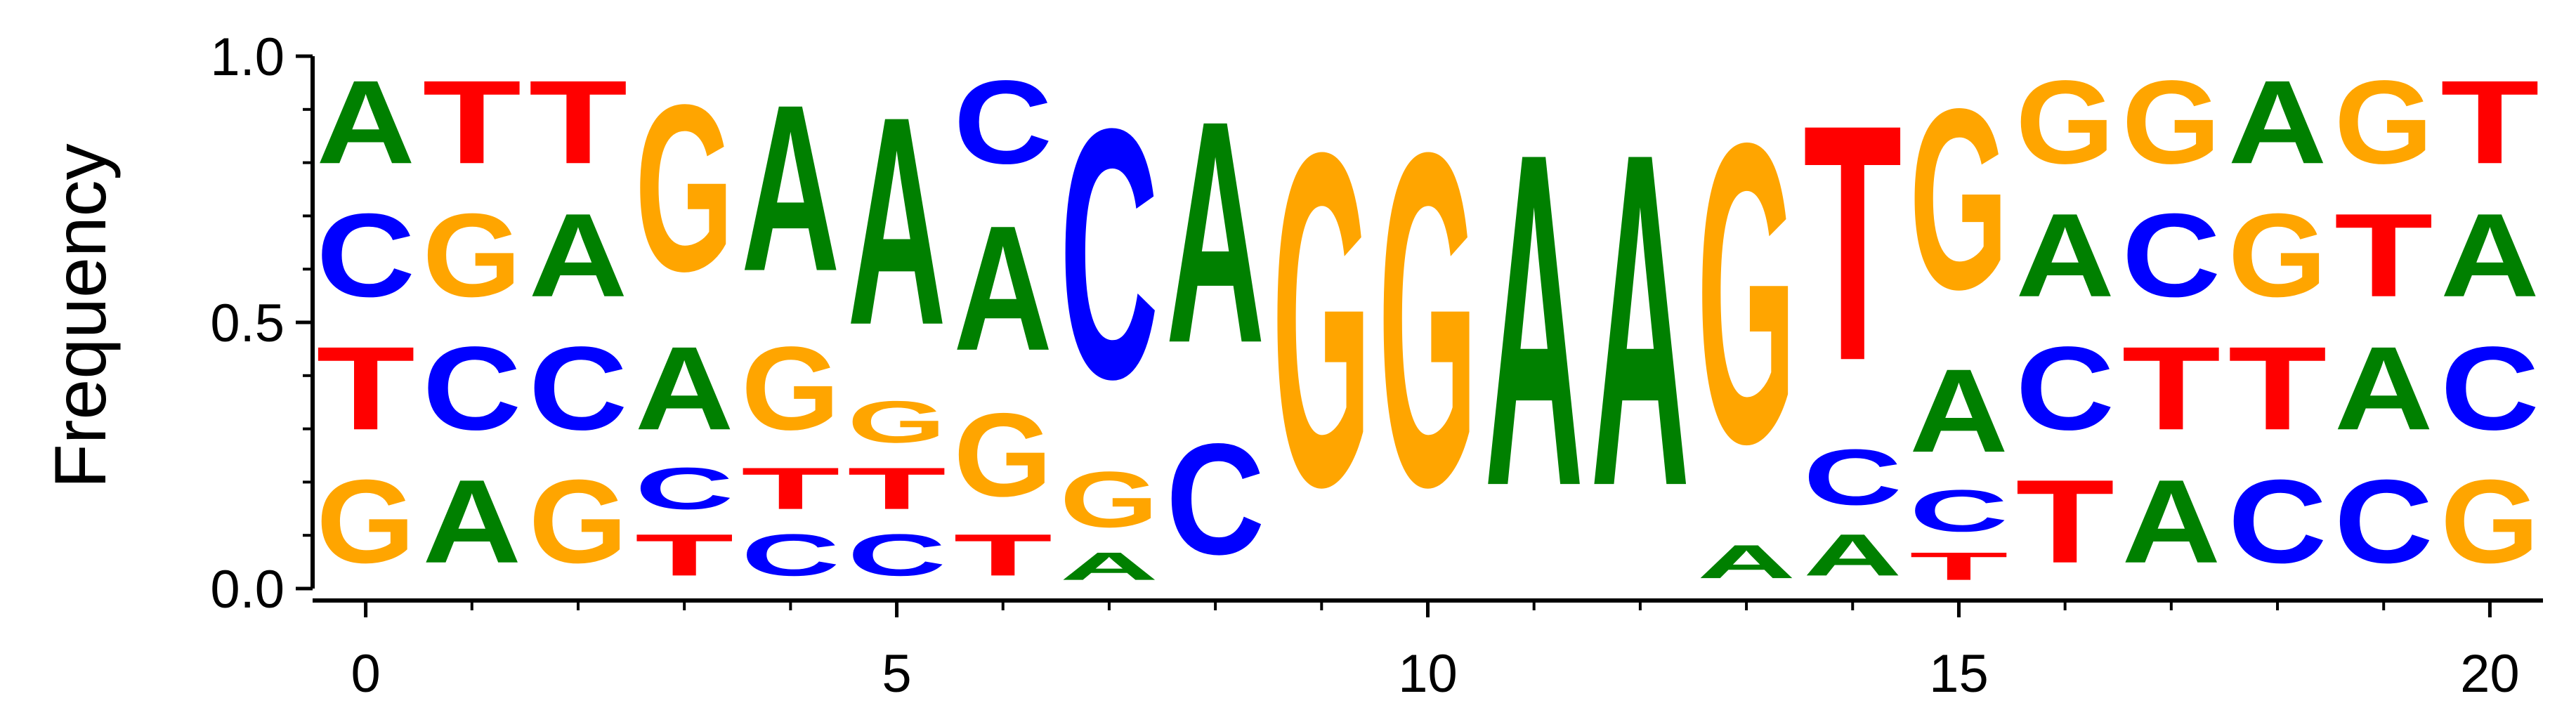 The width and height of the screenshot is (2576, 722). What do you see at coordinates (1109, 499) in the screenshot?
I see `logo-letter-G-pos-7: G` at bounding box center [1109, 499].